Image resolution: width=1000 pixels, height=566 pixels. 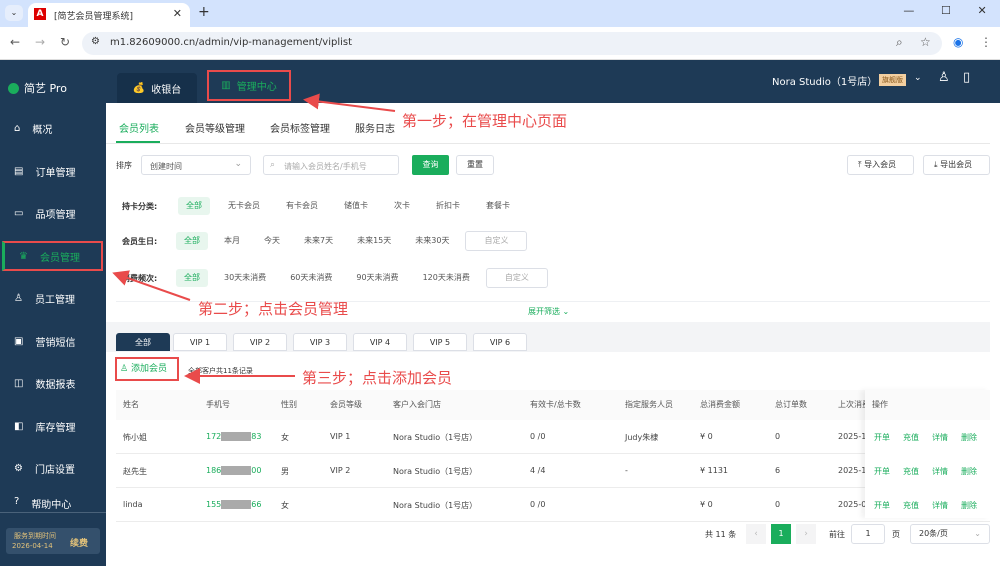 What do you see at coordinates (642, 437) in the screenshot?
I see `table-cell: Judy朱棣` at bounding box center [642, 437].